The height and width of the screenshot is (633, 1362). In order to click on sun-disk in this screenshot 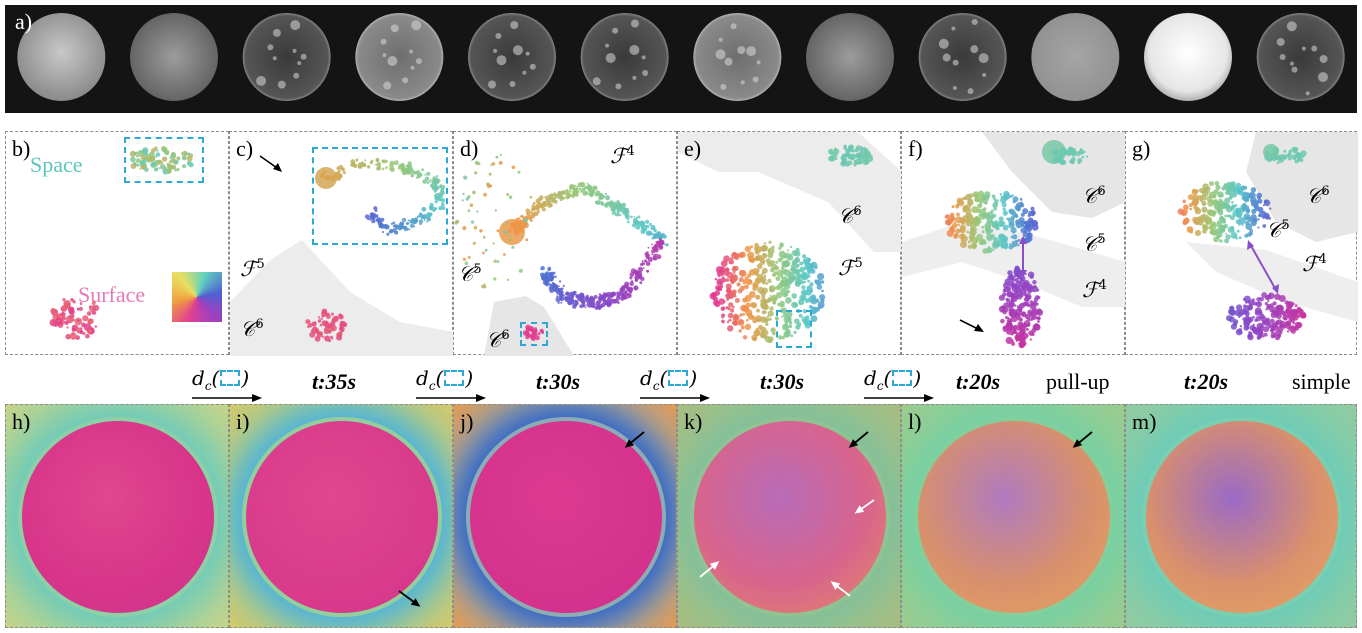, I will do `click(1014, 517)`.